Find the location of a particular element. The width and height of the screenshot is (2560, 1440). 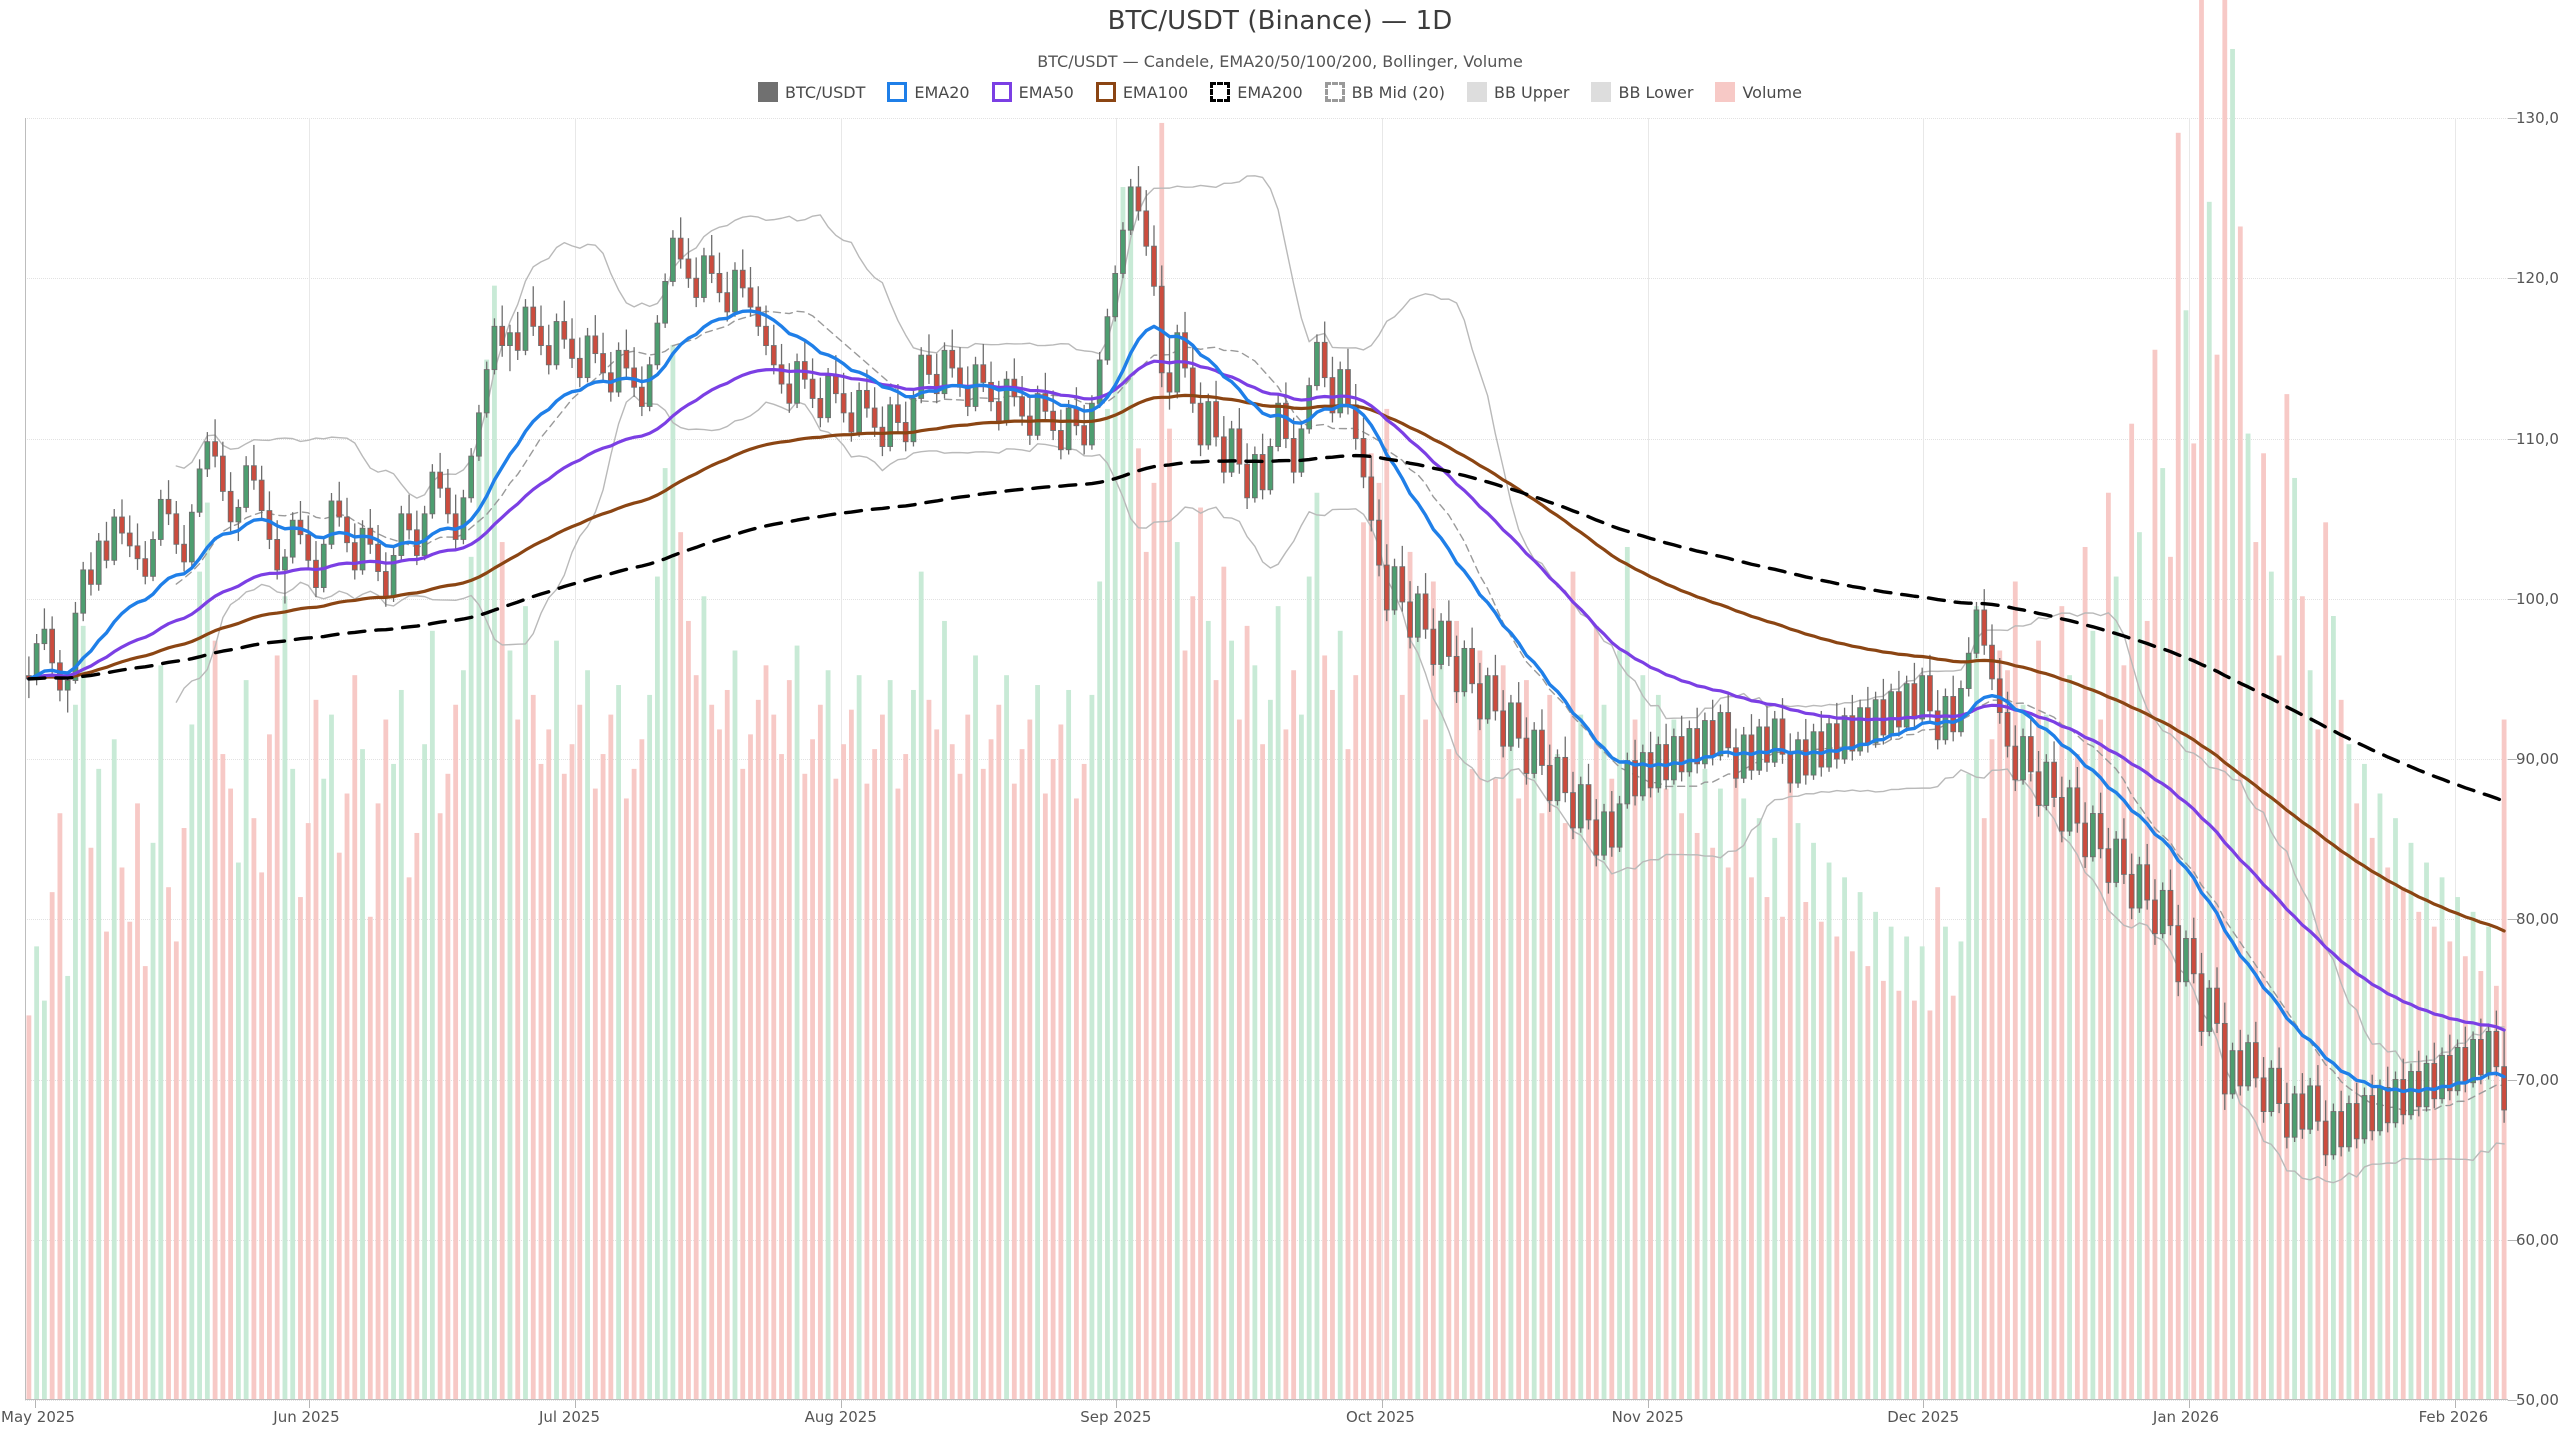

x-tick-label: Aug 2025 is located at coordinates (840, 1417).